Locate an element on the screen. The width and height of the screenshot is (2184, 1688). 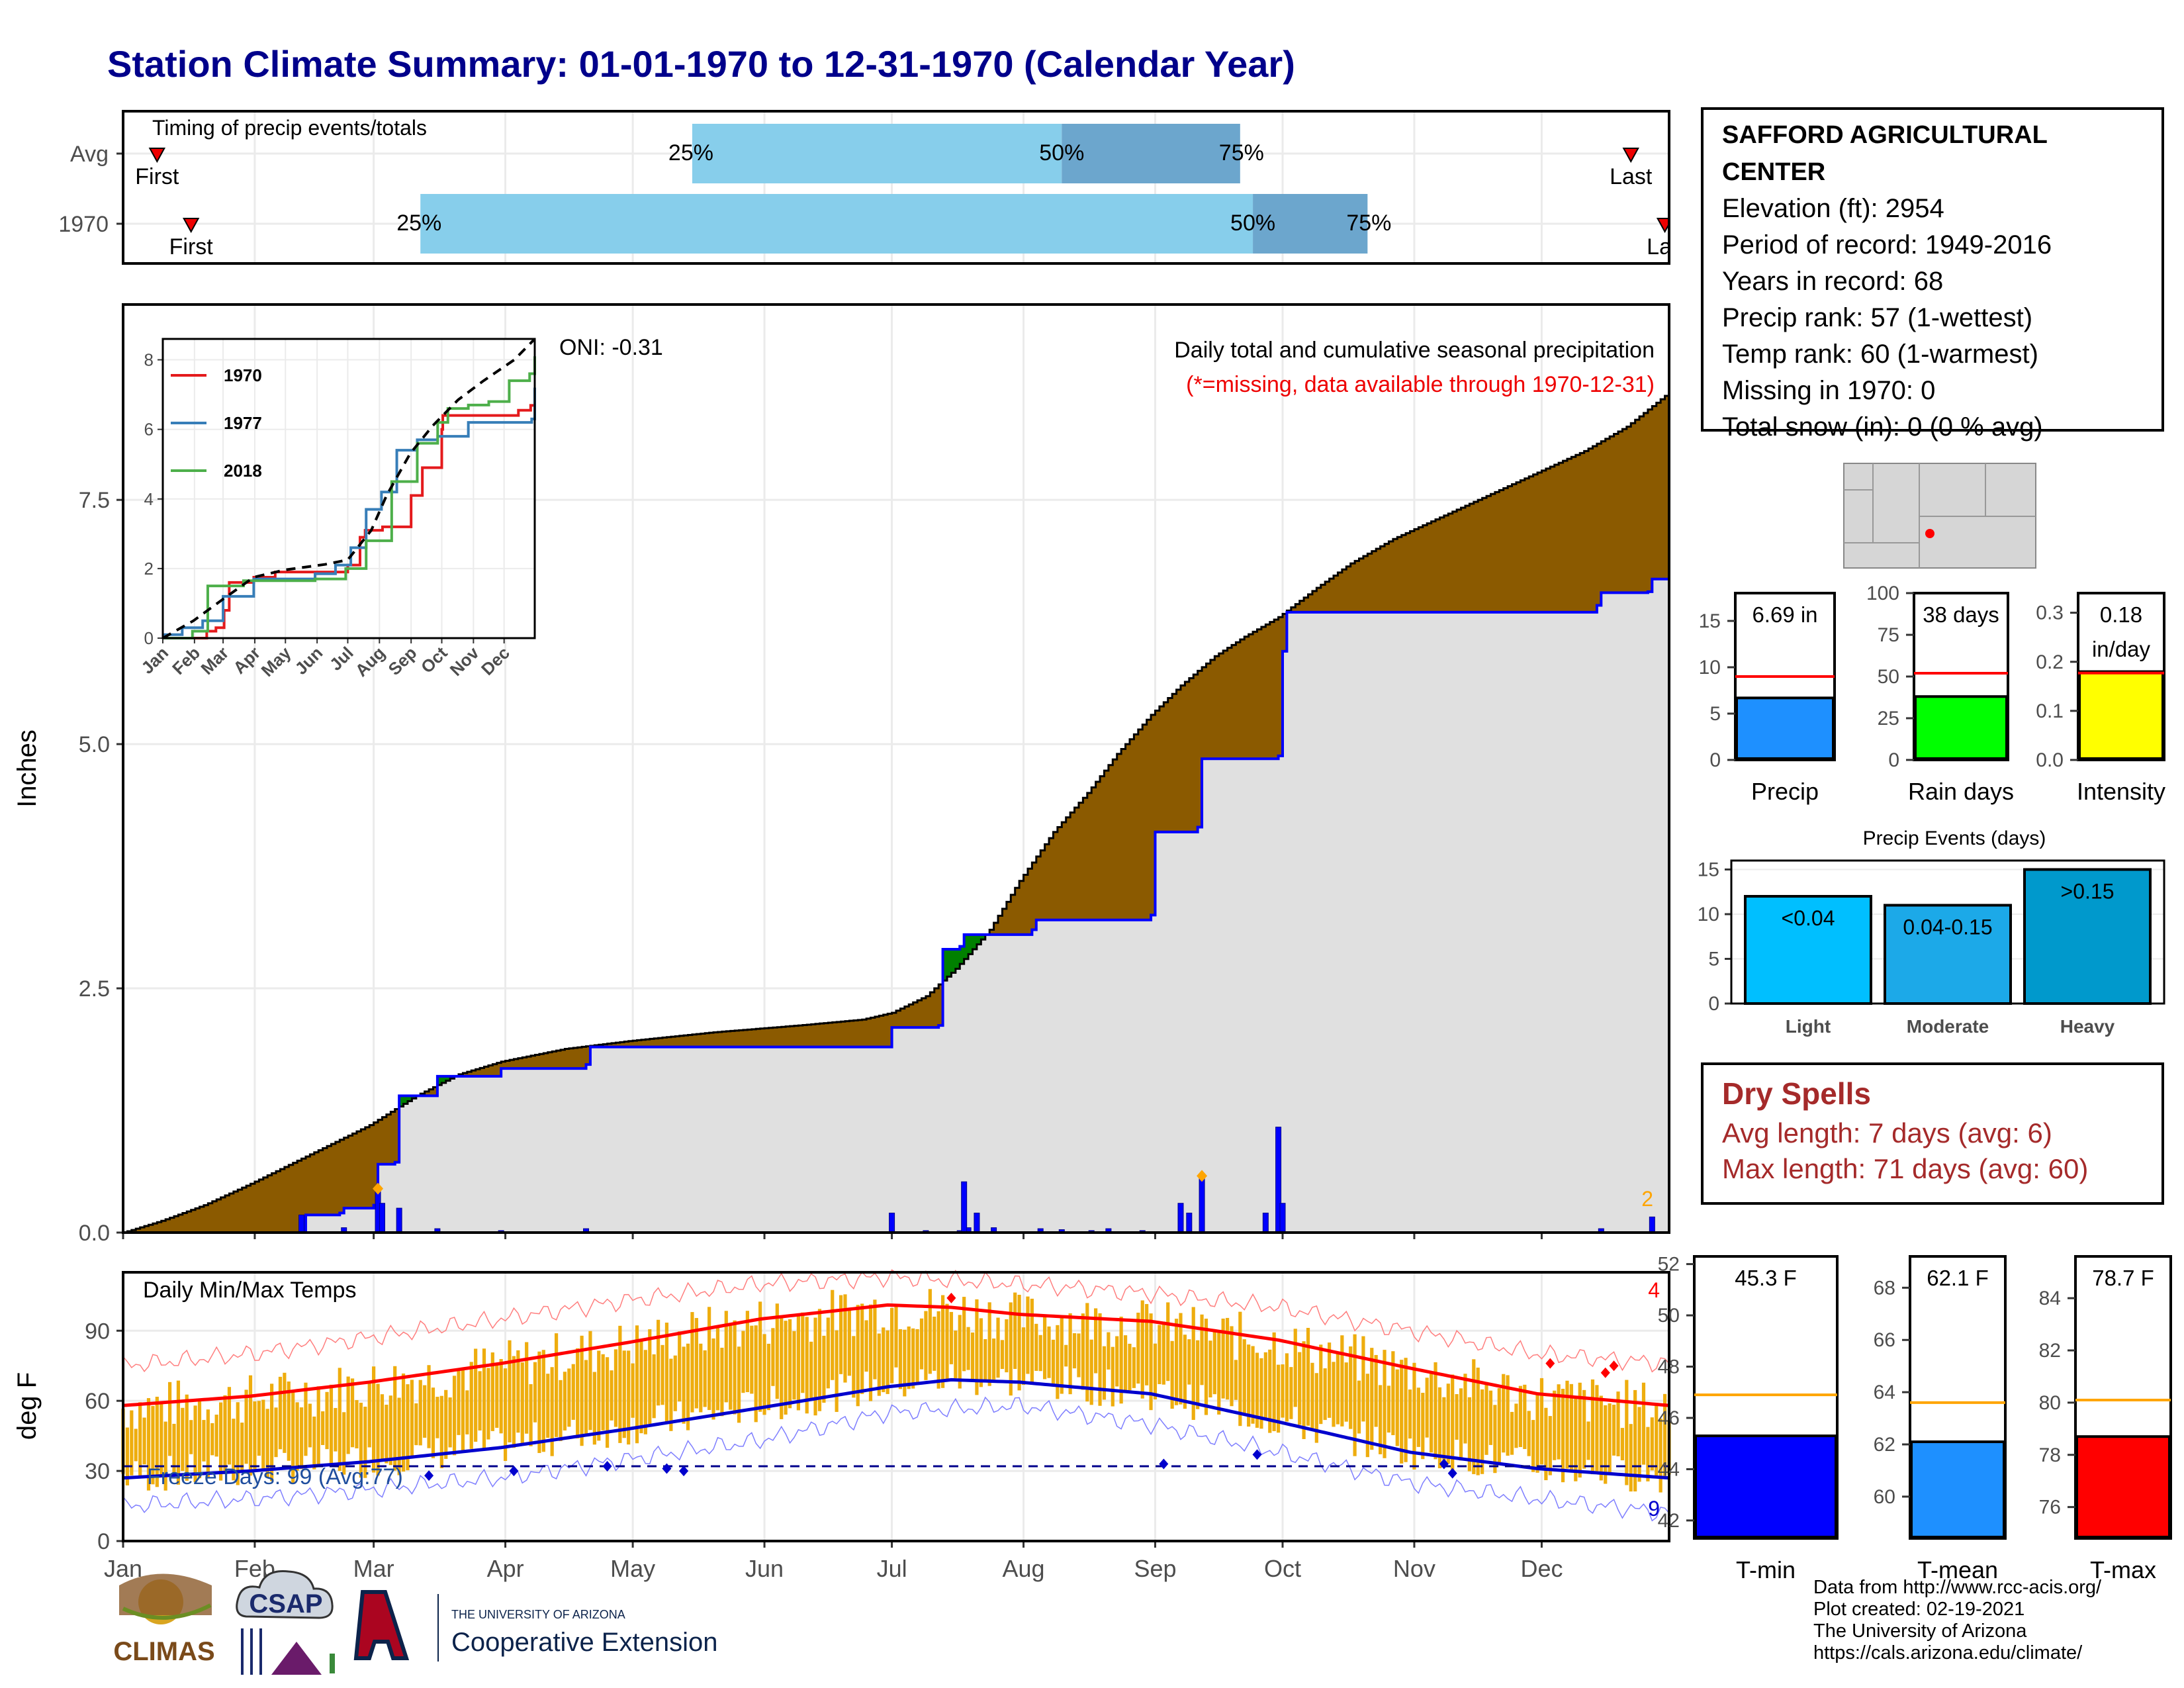
mini_intensity-xlabel: Intensity is located at coordinates (2121, 791).